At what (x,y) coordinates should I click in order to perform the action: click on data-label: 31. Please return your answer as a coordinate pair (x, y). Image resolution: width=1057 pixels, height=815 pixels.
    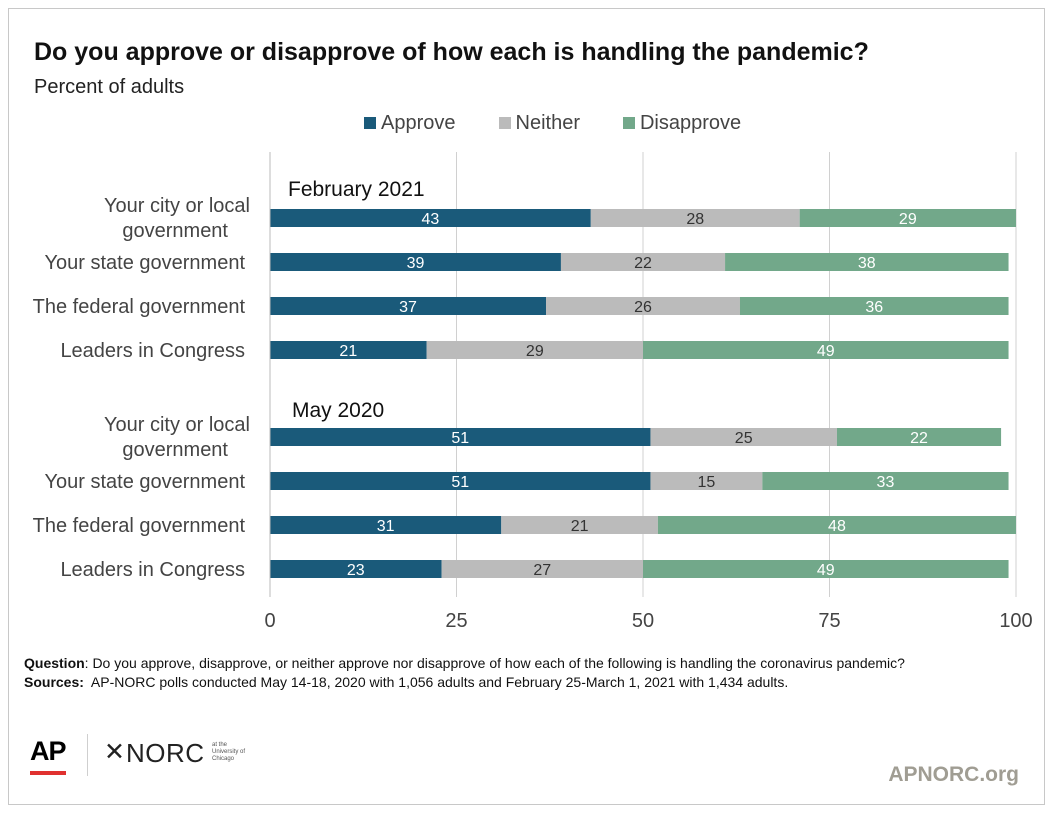
    Looking at the image, I should click on (386, 526).